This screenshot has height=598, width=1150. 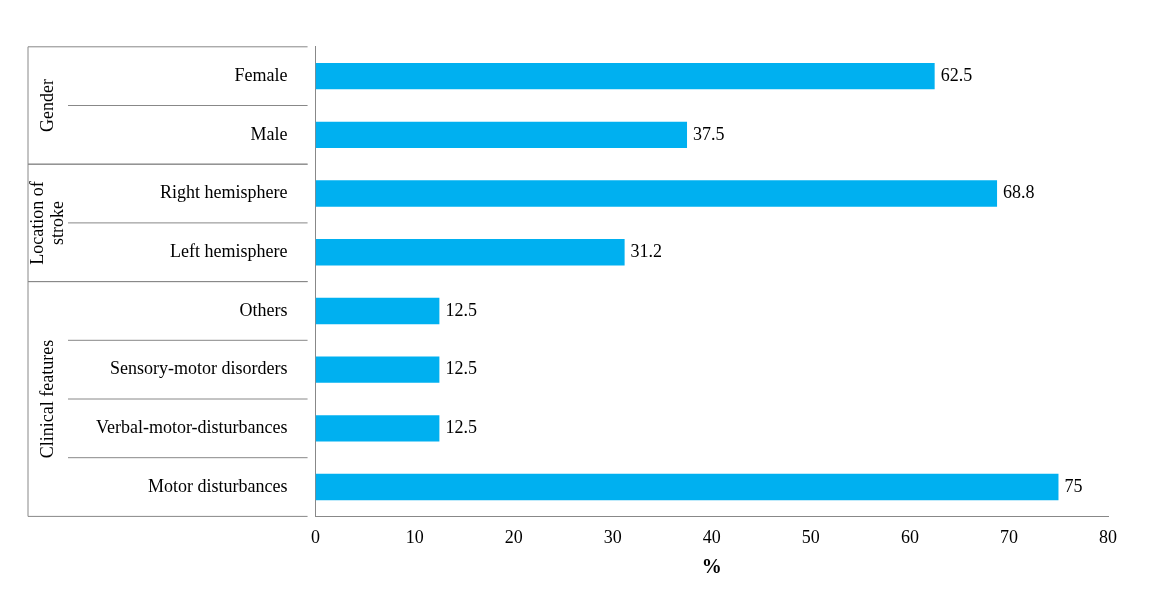 What do you see at coordinates (261, 74) in the screenshot?
I see `y-tick-label: Female` at bounding box center [261, 74].